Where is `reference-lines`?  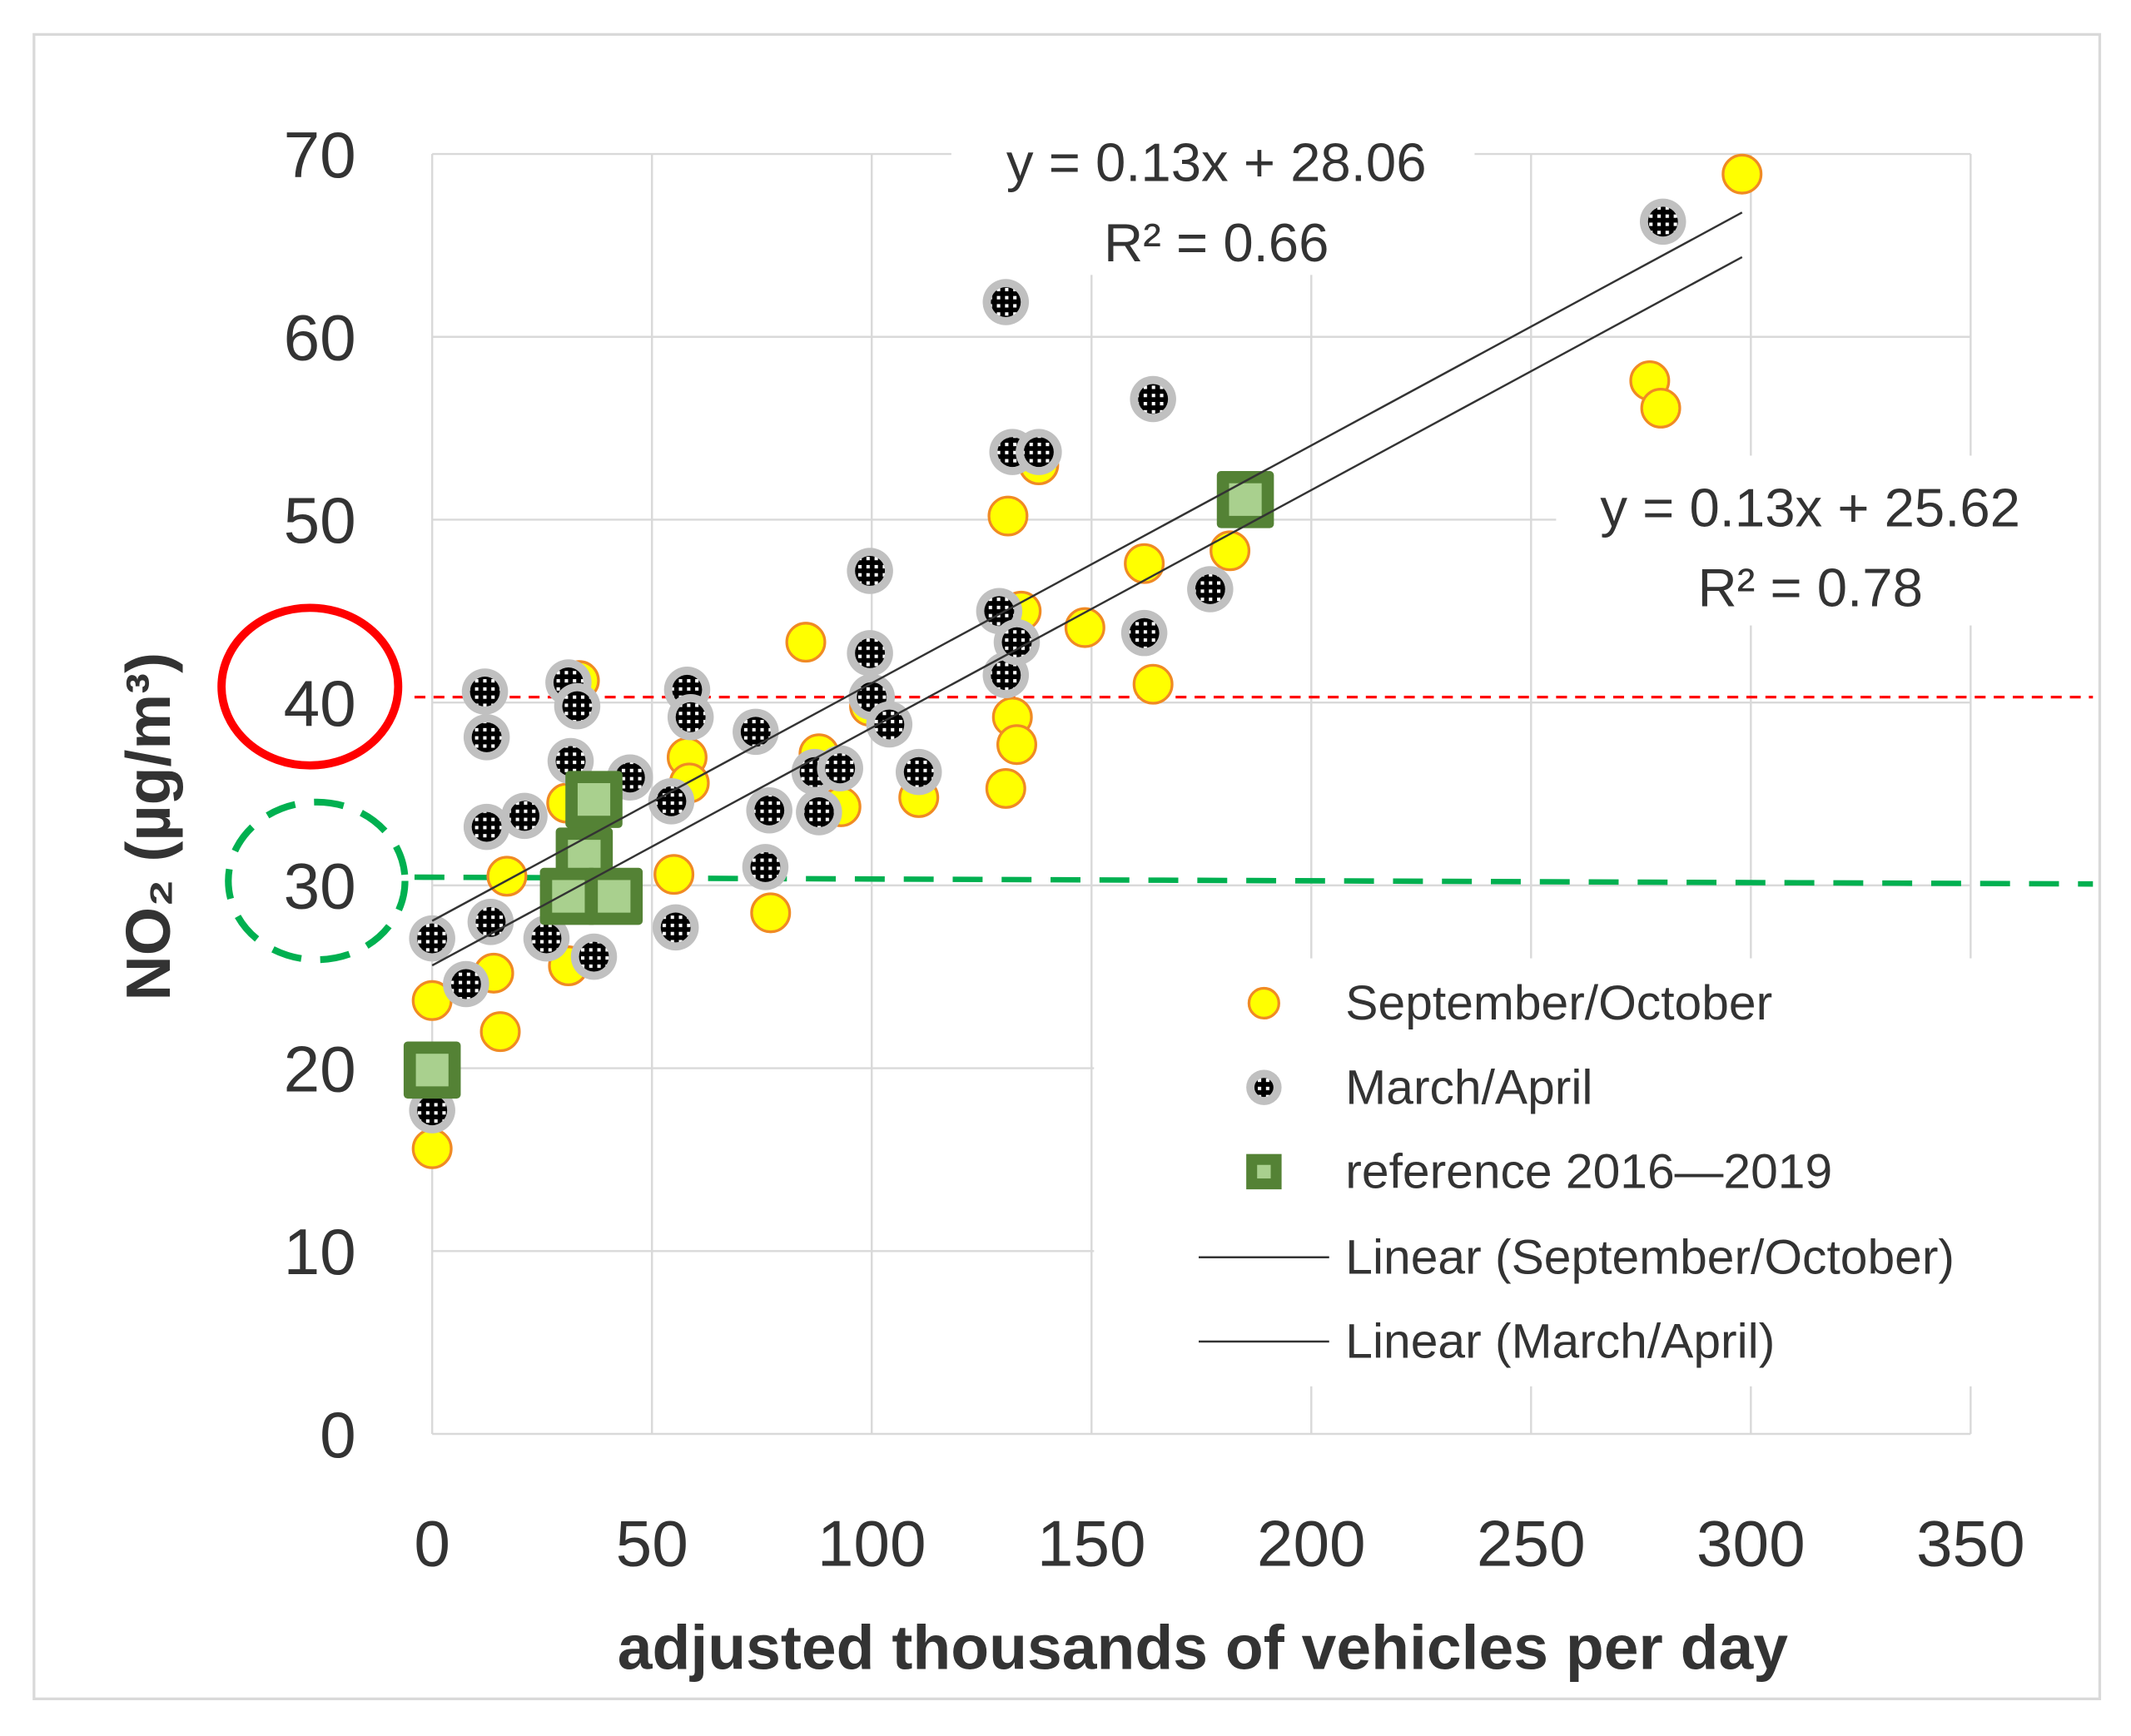
reference-lines is located at coordinates (1254, 791).